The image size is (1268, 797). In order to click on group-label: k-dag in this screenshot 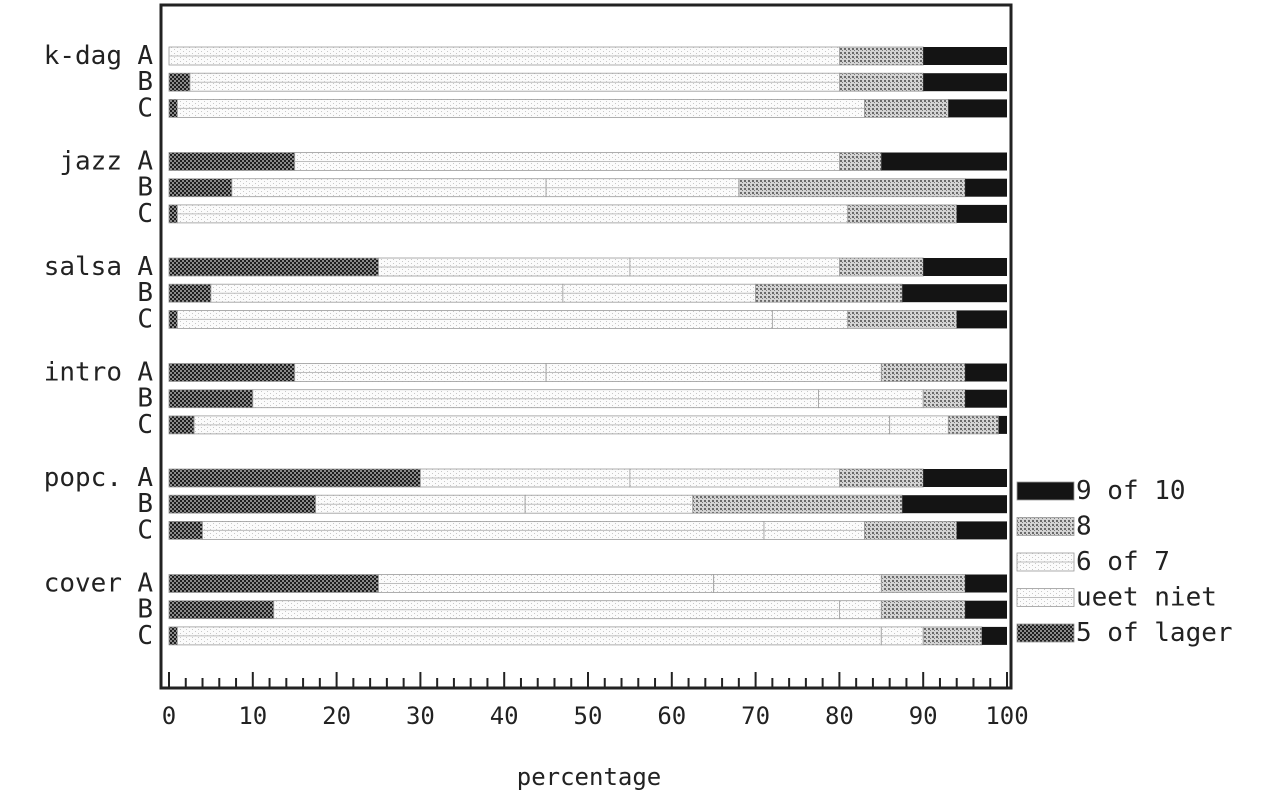, I will do `click(83, 56)`.